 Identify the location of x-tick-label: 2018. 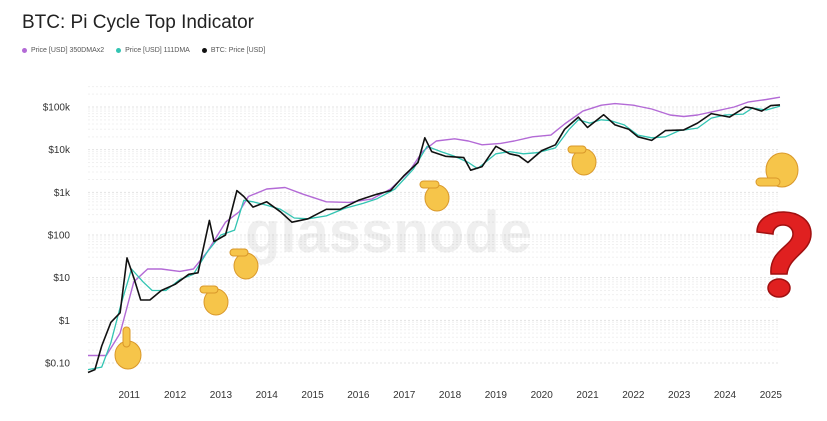
(450, 395).